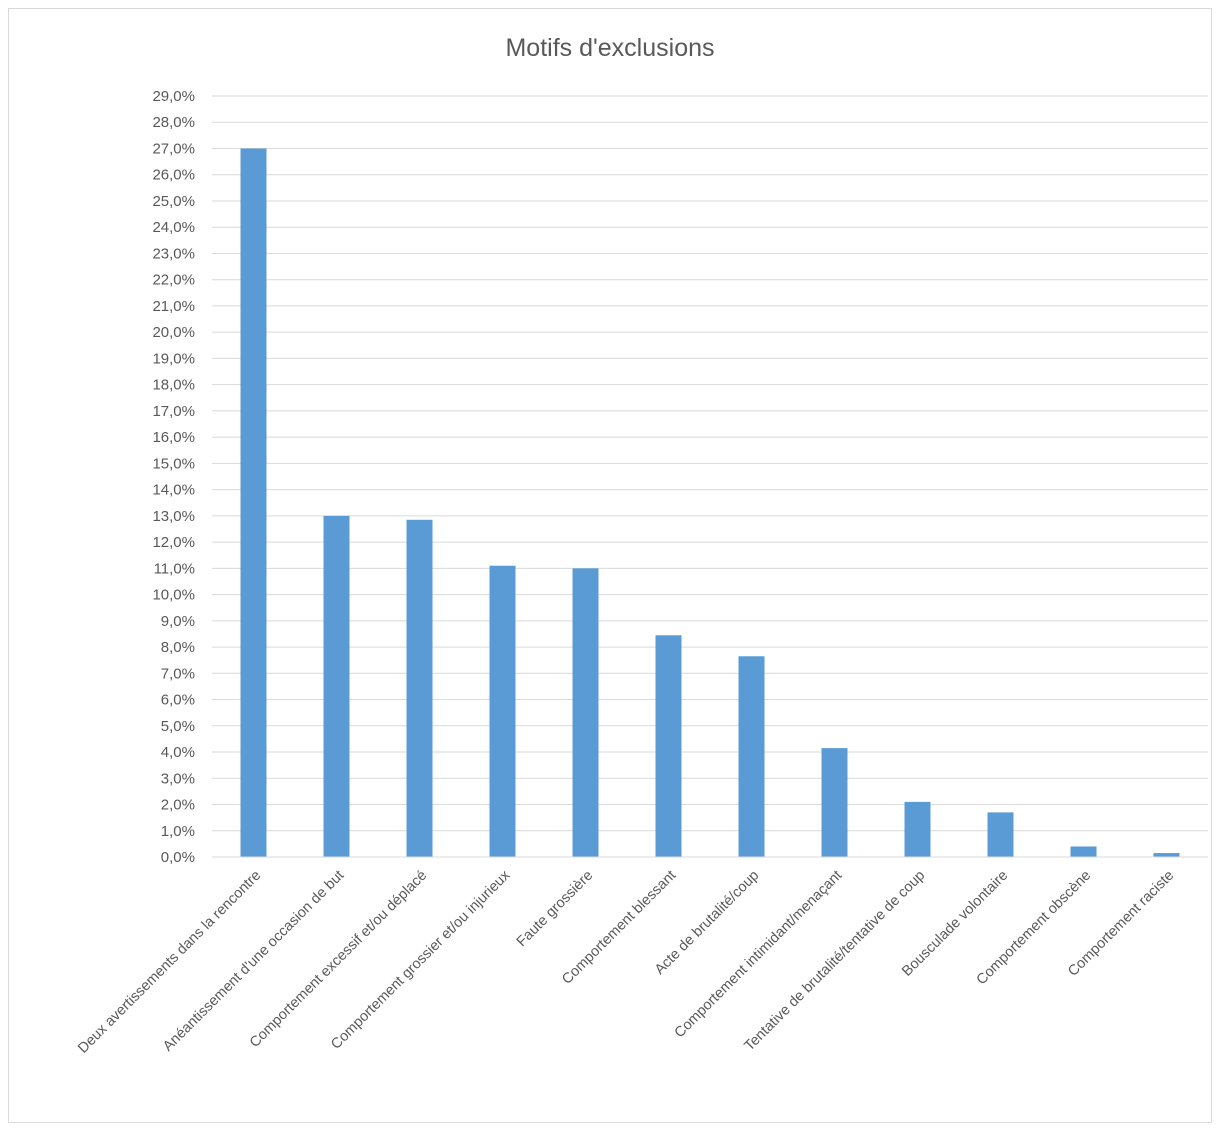  I want to click on y-tick-label: 7,0%, so click(178, 673).